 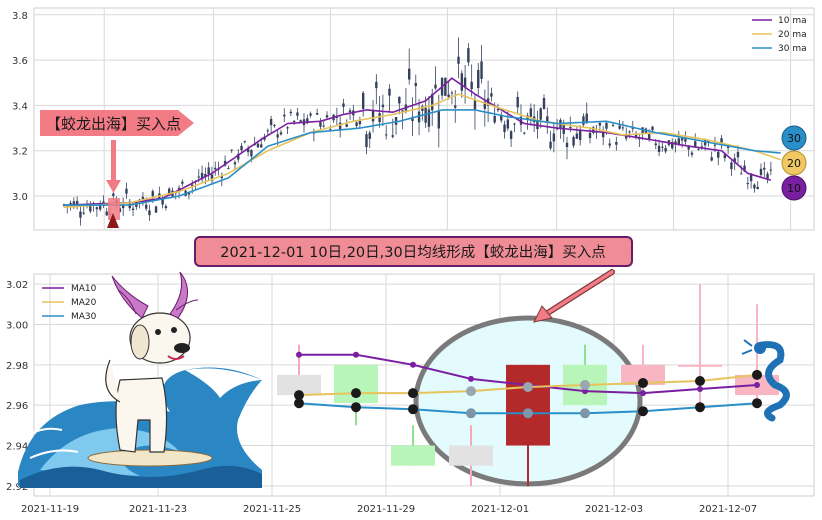 What do you see at coordinates (17, 366) in the screenshot?
I see `bottom-y-tick-label: 2.98` at bounding box center [17, 366].